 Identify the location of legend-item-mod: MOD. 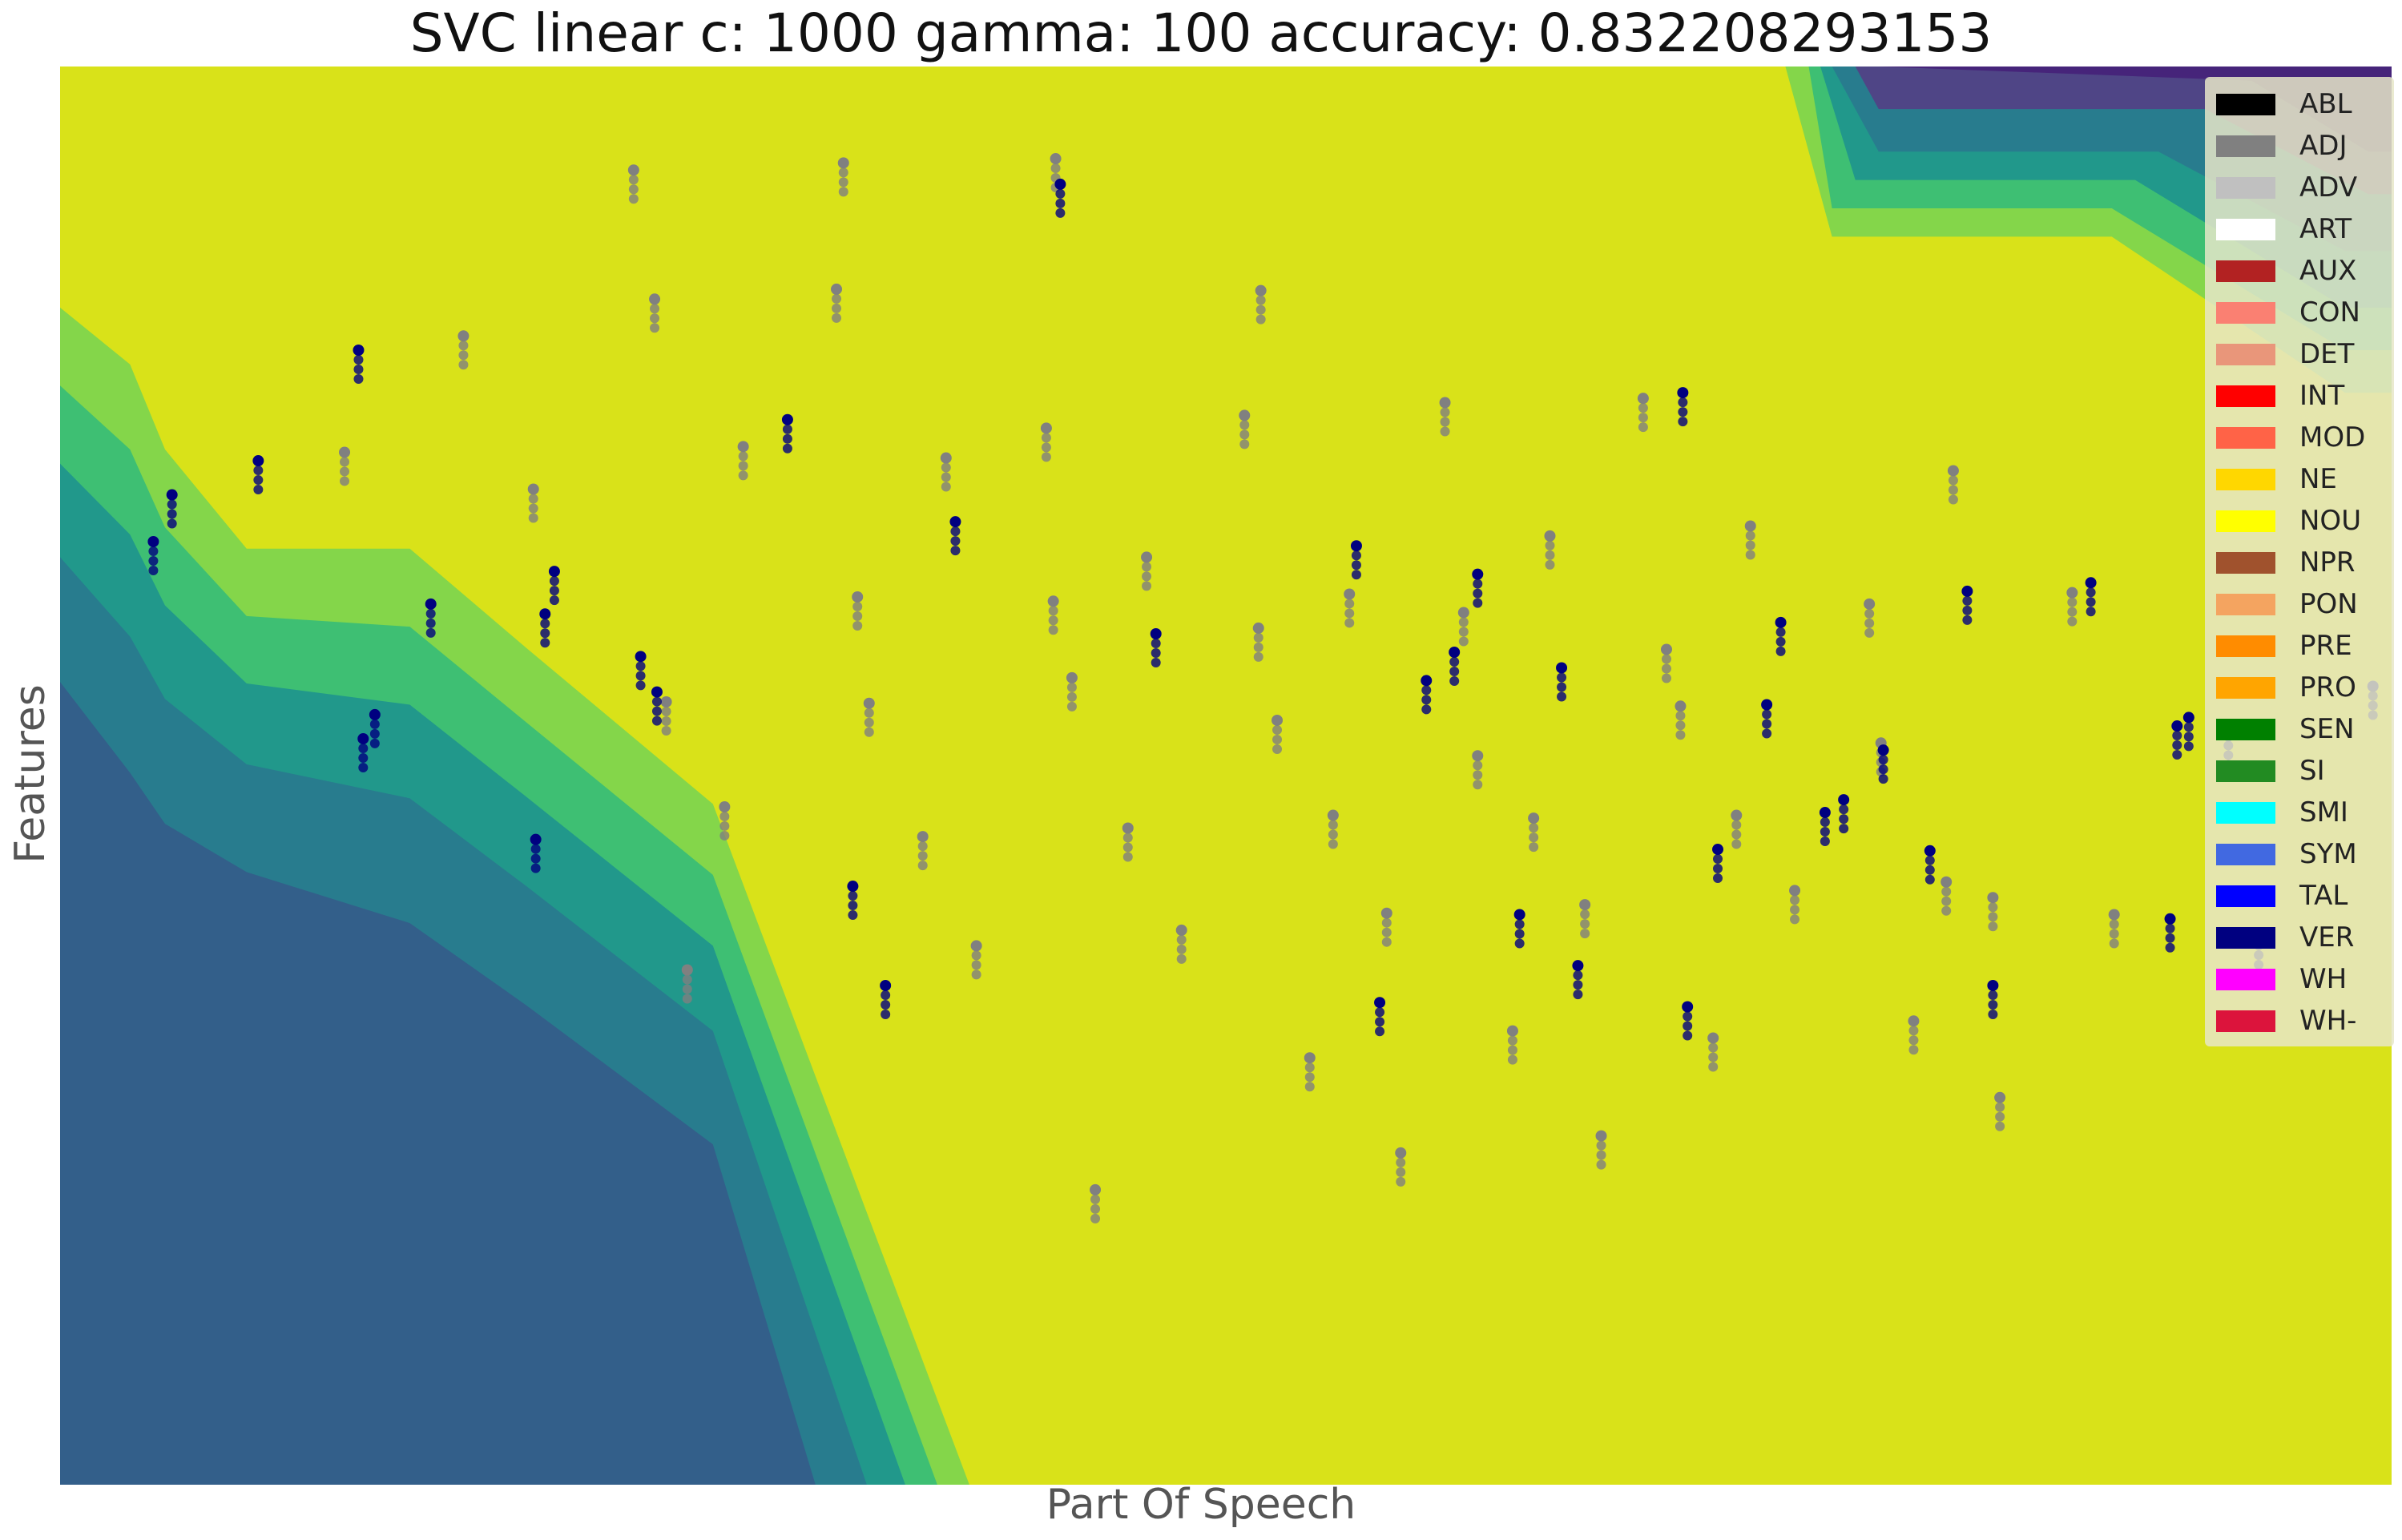
(2291, 437).